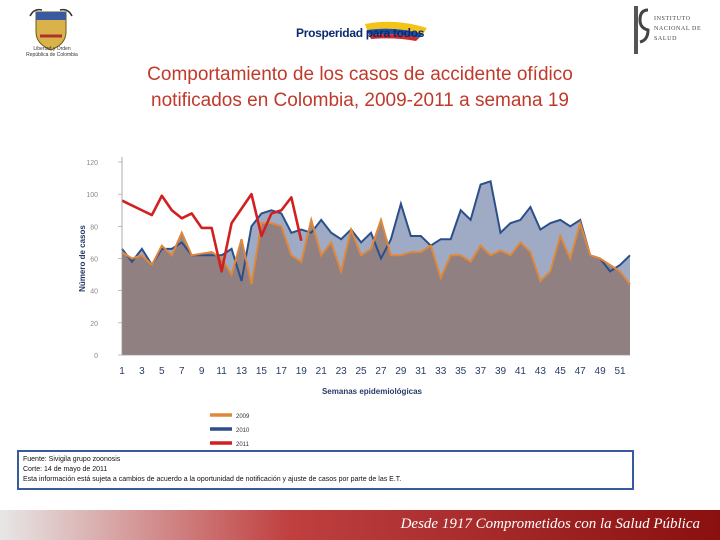  I want to click on x-tick-label-15: 15, so click(262, 371).